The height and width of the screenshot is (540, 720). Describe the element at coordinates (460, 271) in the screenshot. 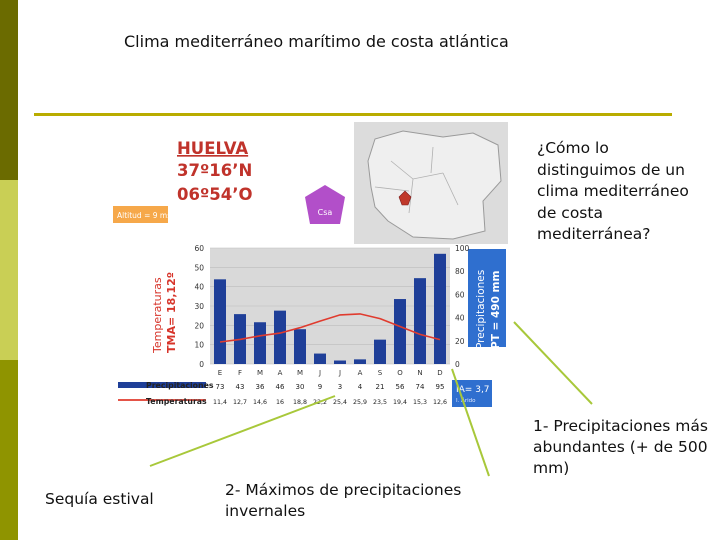

I see `right-tick-label: 80` at that location.